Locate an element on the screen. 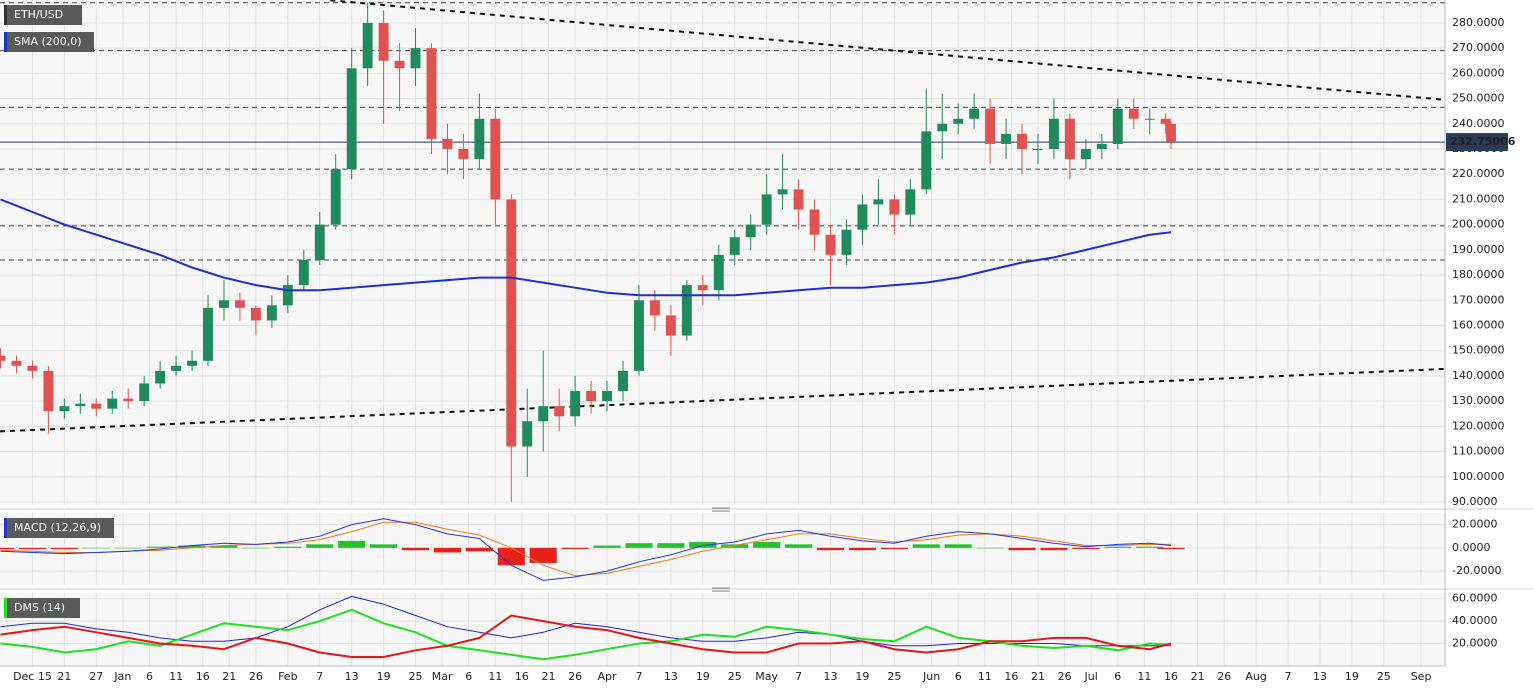  grip is located at coordinates (721, 549).